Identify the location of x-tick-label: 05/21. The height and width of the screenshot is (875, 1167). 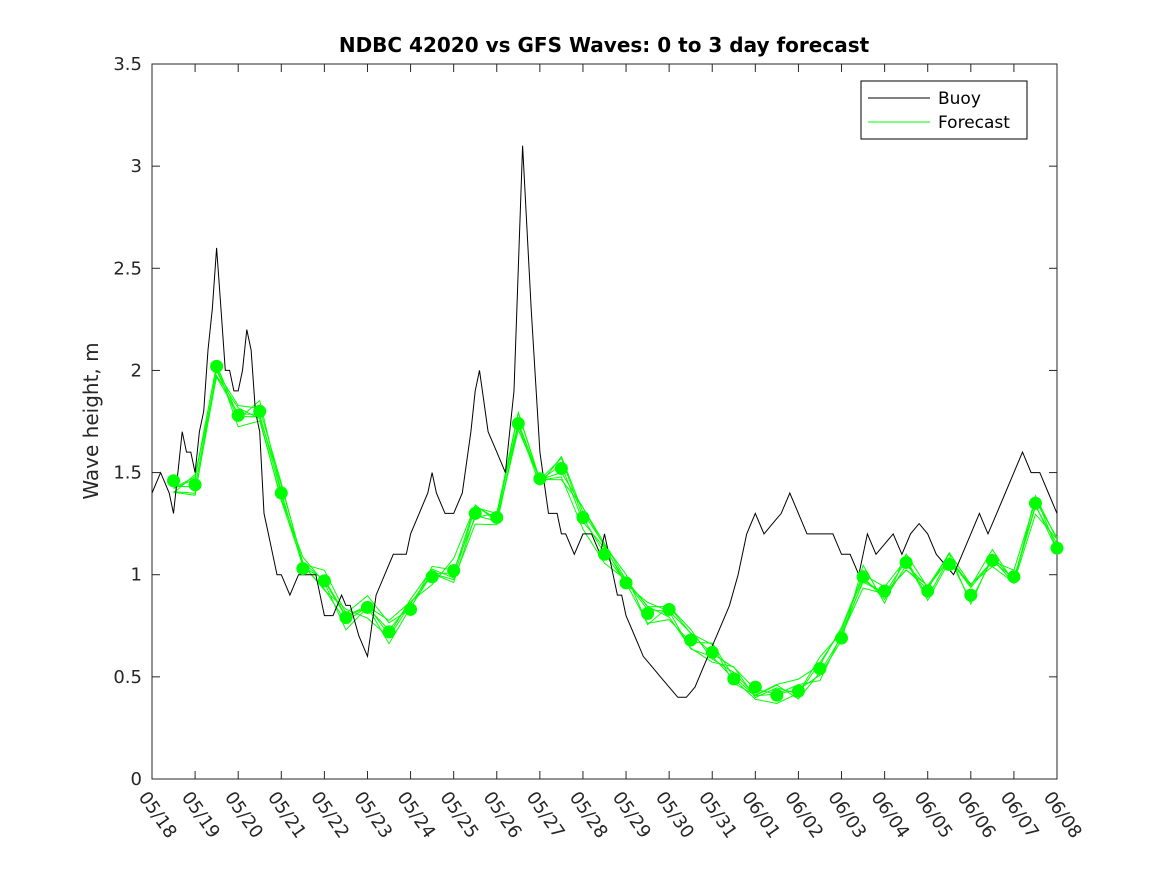
(286, 815).